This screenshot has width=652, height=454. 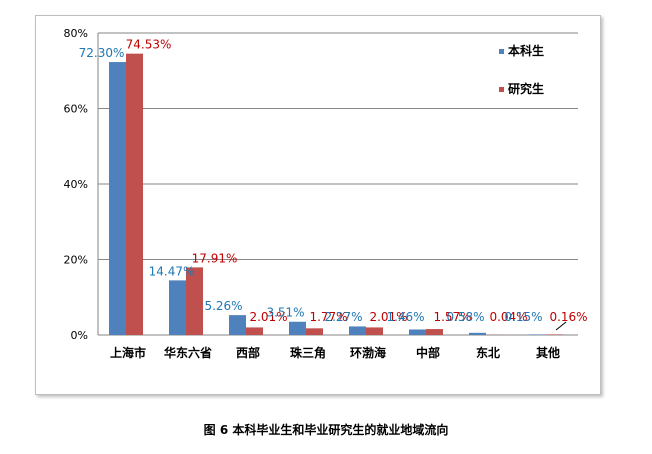 I want to click on x-category-label: 西部, so click(x=248, y=352).